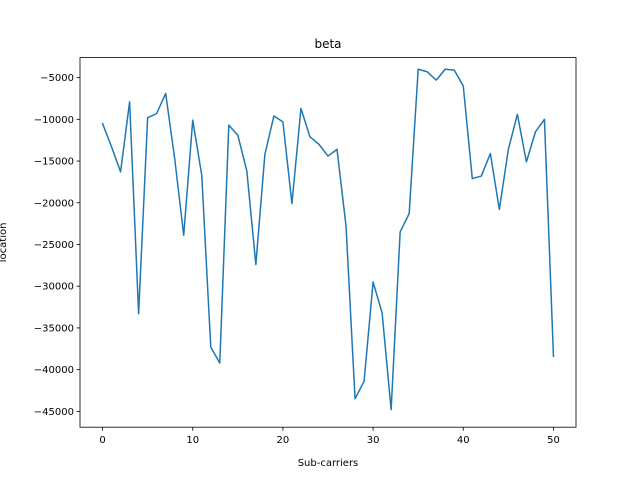 The height and width of the screenshot is (480, 640). I want to click on y-tick-label: −15000, so click(54, 162).